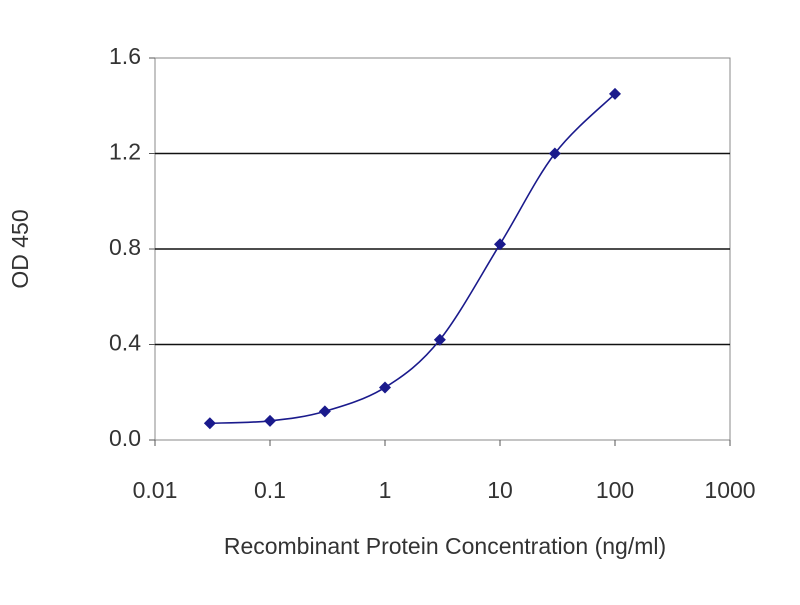 The width and height of the screenshot is (800, 605). I want to click on y-tick-label: 1.6, so click(125, 56).